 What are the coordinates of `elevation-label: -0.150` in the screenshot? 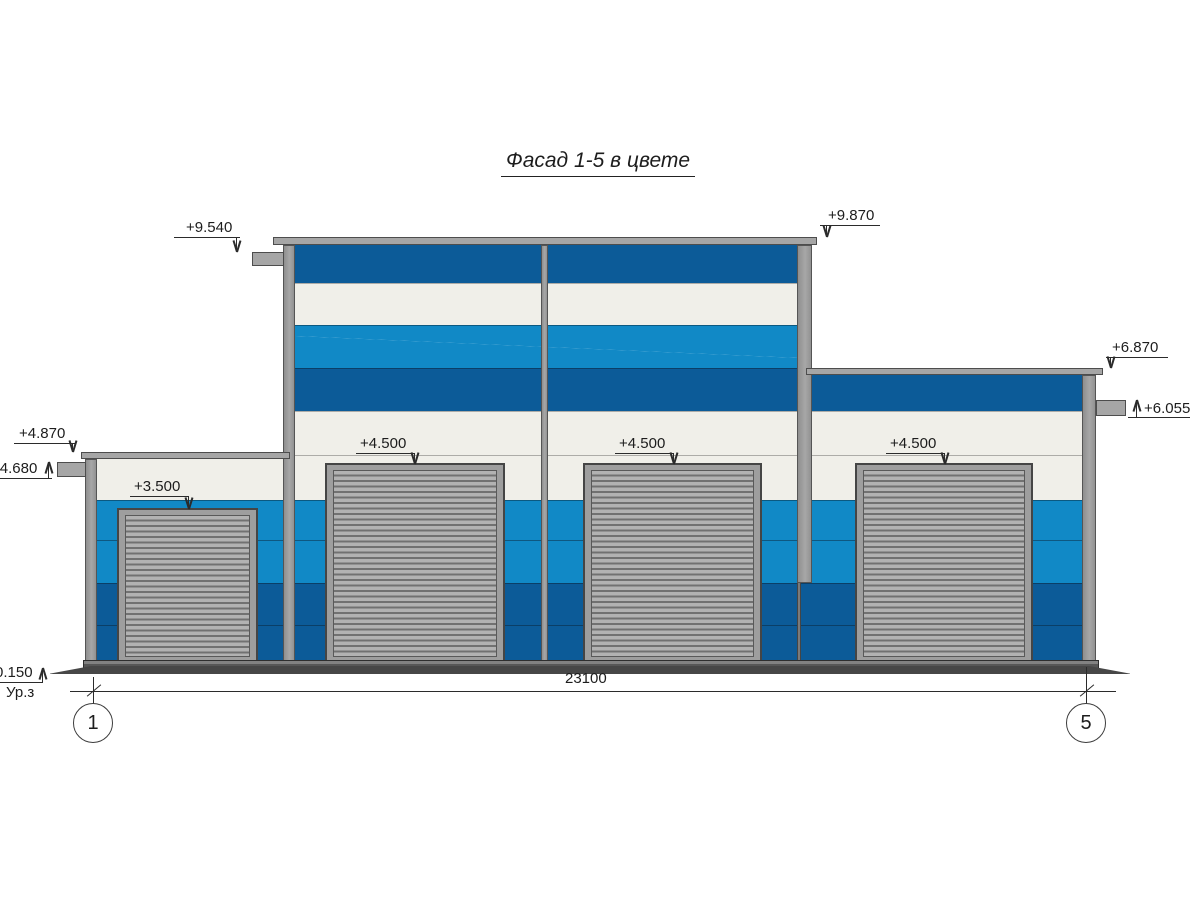 It's located at (16, 672).